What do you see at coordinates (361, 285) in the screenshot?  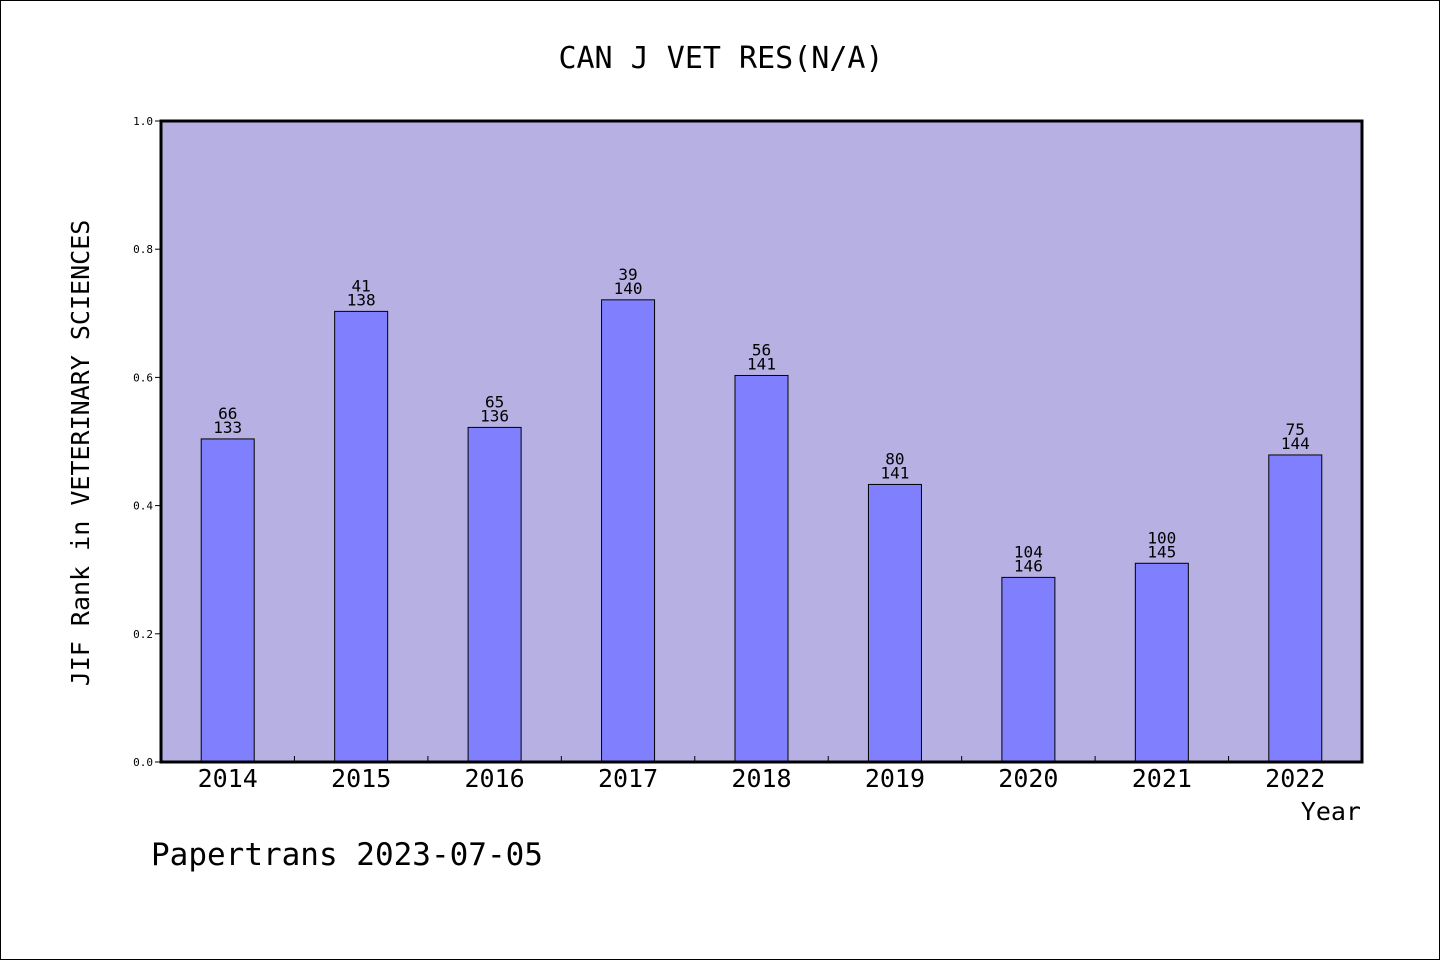 I see `bar-label-rank: 41` at bounding box center [361, 285].